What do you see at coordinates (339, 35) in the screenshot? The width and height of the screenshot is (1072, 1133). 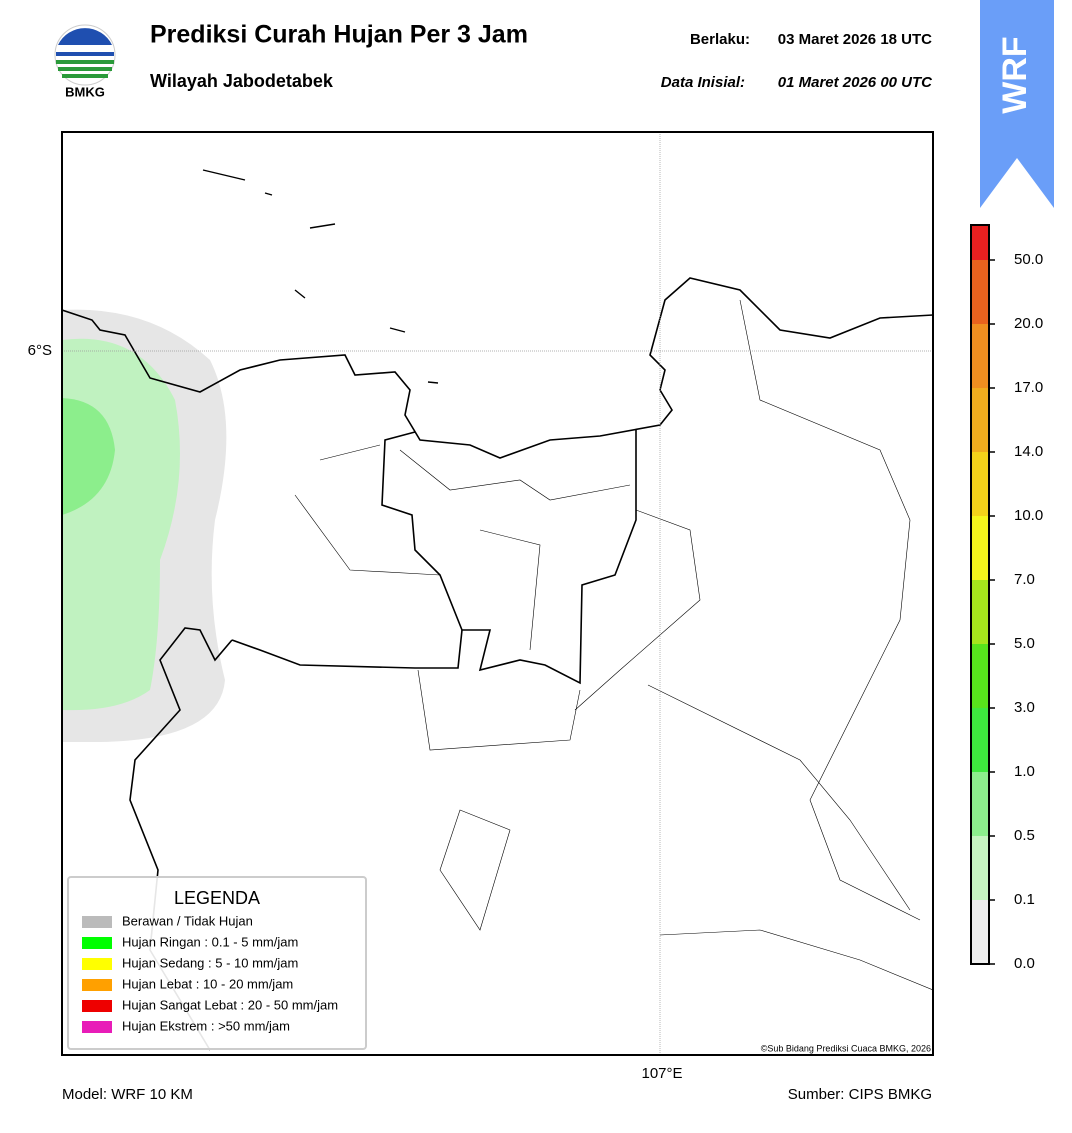 I see `title: Prediksi Curah Hujan Per 3 Jam` at bounding box center [339, 35].